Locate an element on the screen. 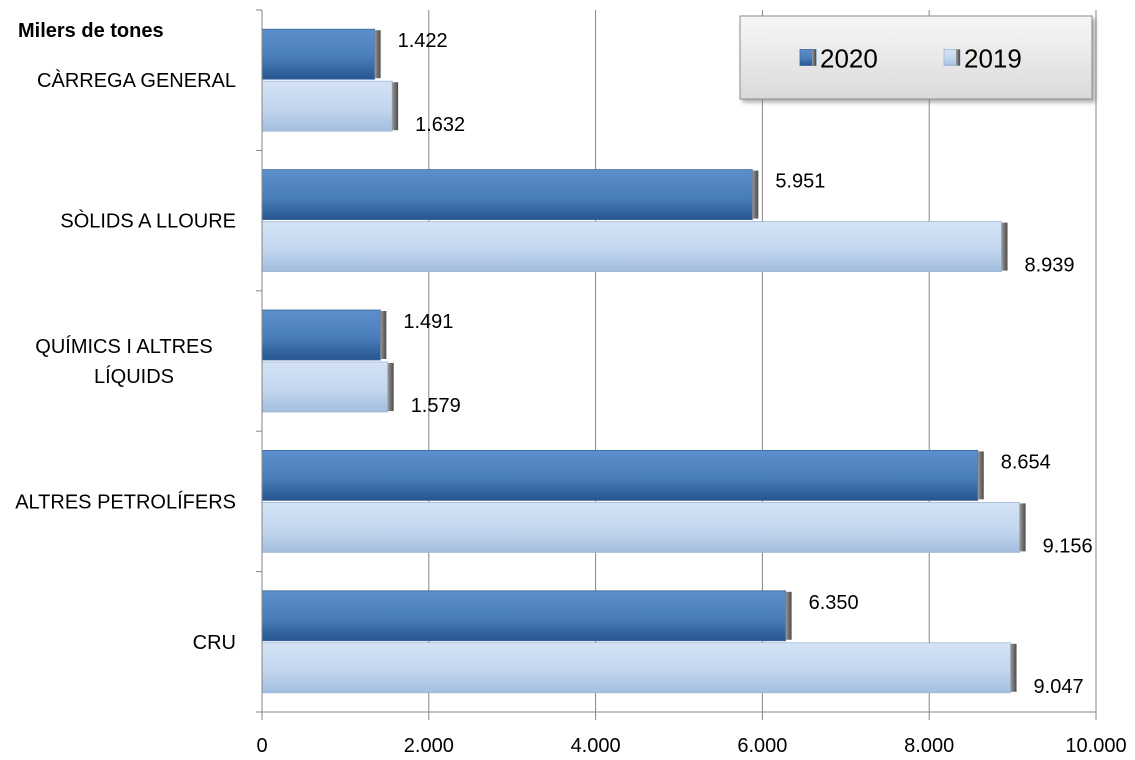 Image resolution: width=1135 pixels, height=760 pixels. x-tick-label: 6.000 is located at coordinates (762, 746).